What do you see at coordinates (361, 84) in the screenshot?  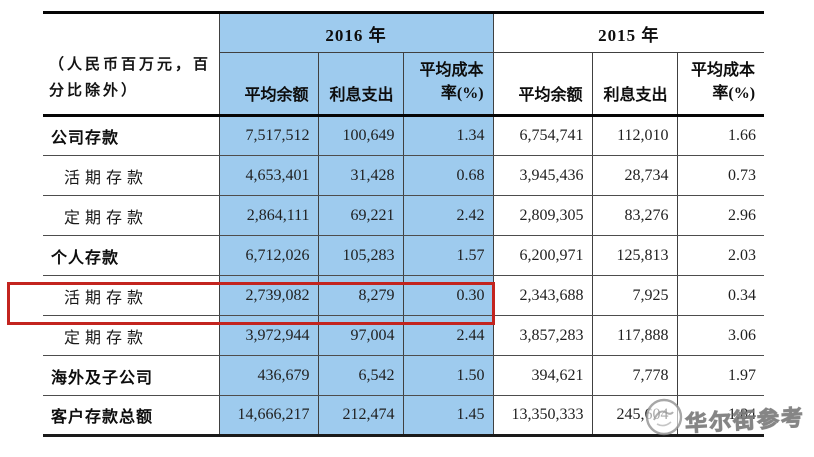 I see `header-2016-interest-expense: 利息支出` at bounding box center [361, 84].